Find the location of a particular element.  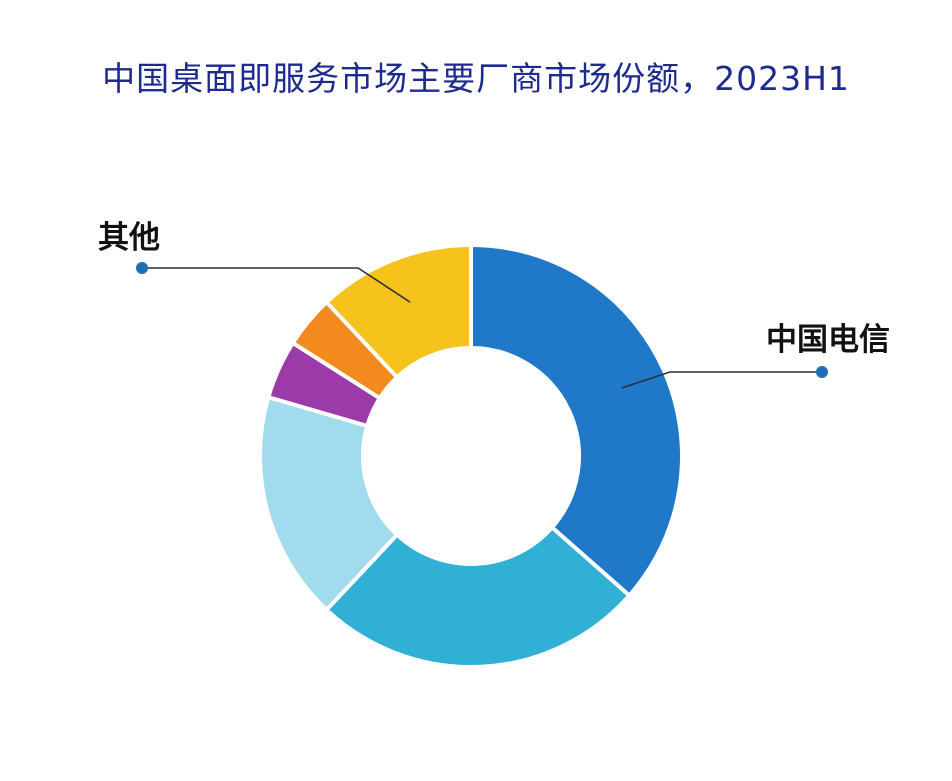

slice-label-5: 其他 is located at coordinates (129, 238).